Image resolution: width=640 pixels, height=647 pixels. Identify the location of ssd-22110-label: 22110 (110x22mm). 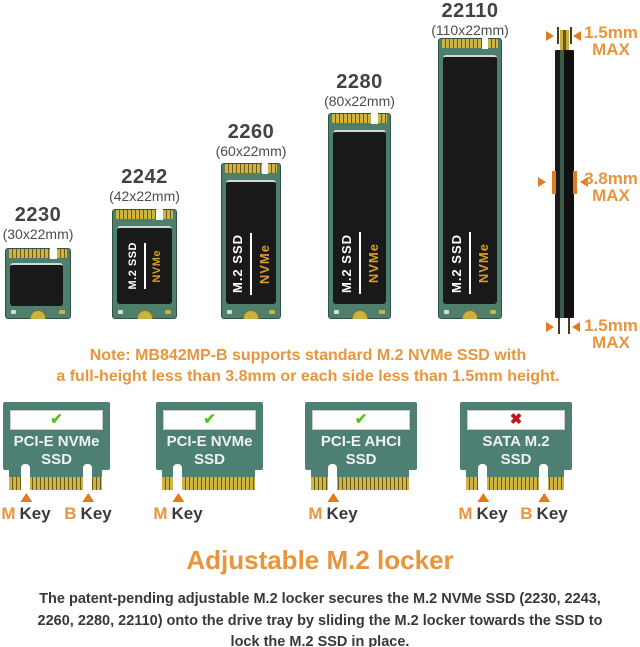
(470, 19).